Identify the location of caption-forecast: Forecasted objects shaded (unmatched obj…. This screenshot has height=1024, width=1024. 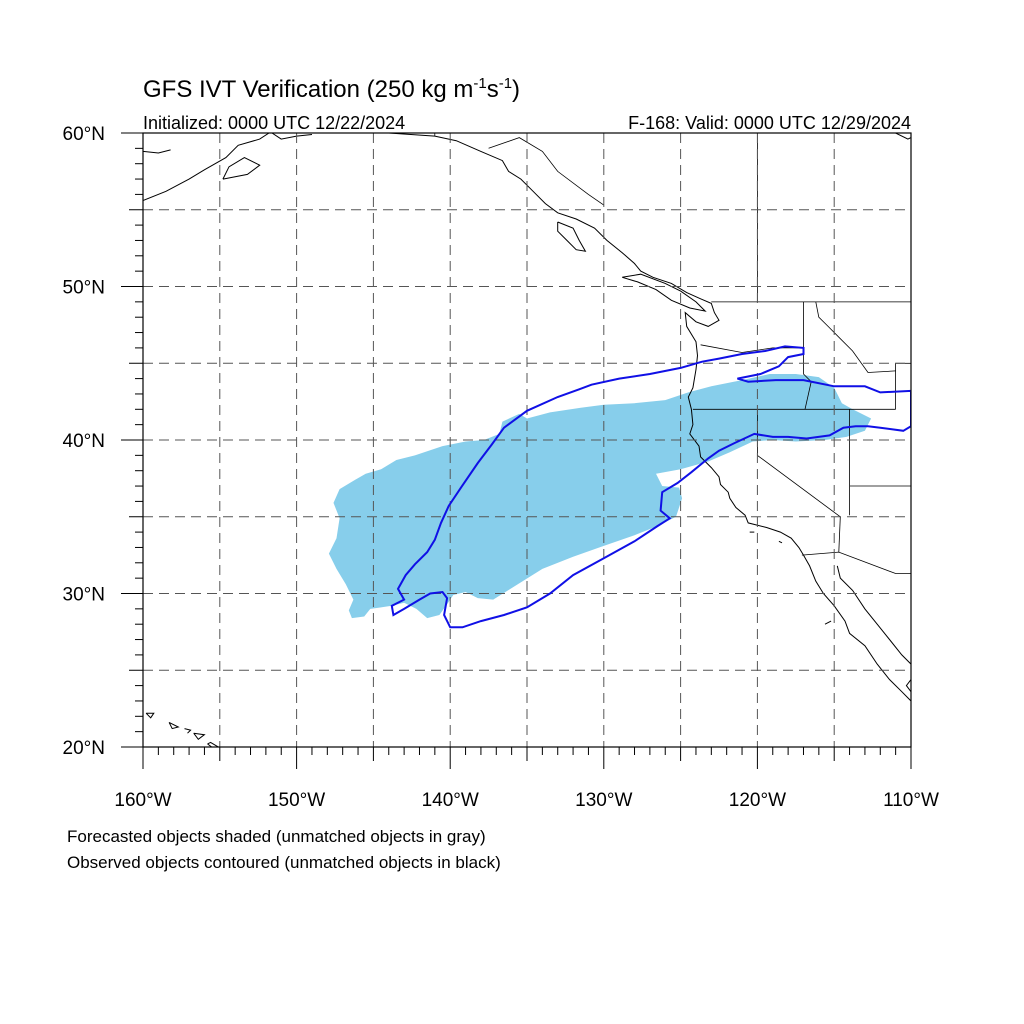
(276, 836).